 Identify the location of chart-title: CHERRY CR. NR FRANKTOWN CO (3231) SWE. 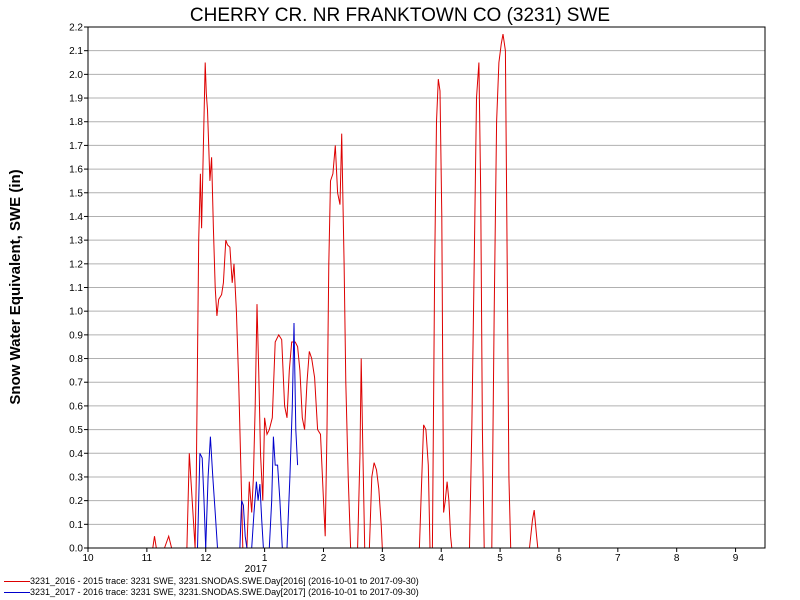
(400, 15).